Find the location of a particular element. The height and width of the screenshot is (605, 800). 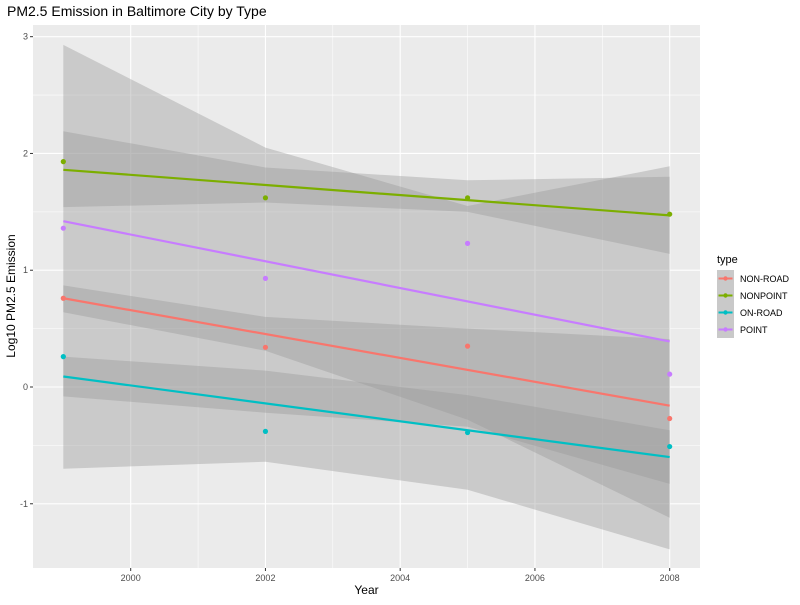

x-tick-label: 2004 is located at coordinates (400, 578).